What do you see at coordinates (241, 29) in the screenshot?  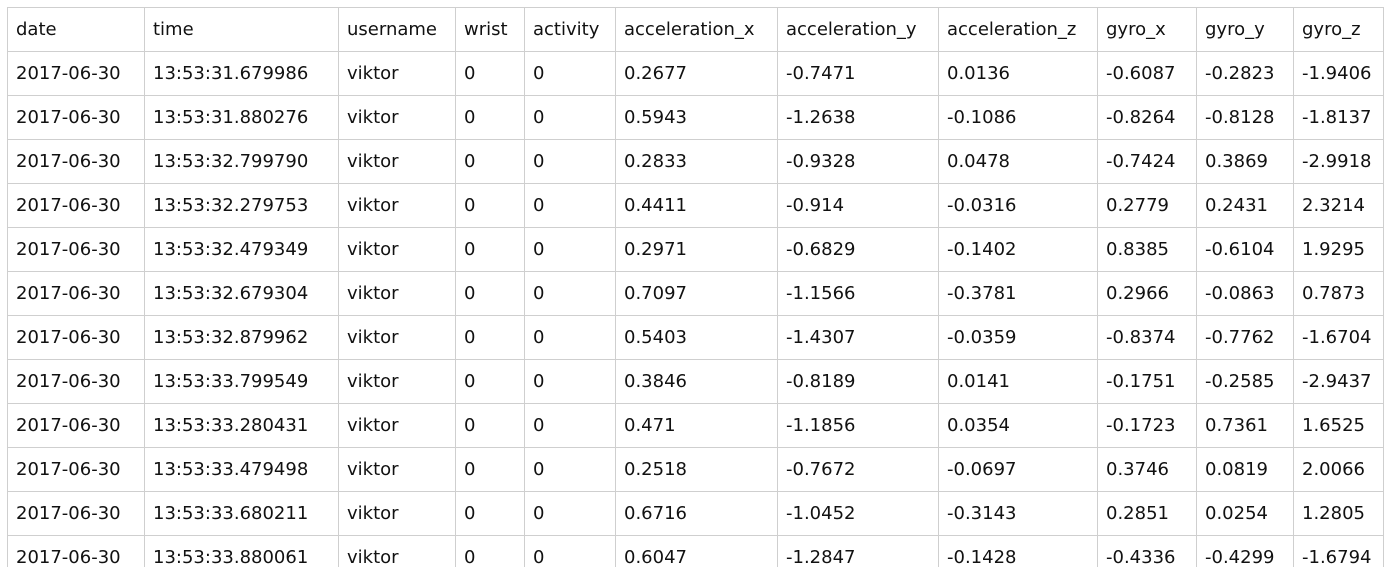 I see `column-header-time: time` at bounding box center [241, 29].